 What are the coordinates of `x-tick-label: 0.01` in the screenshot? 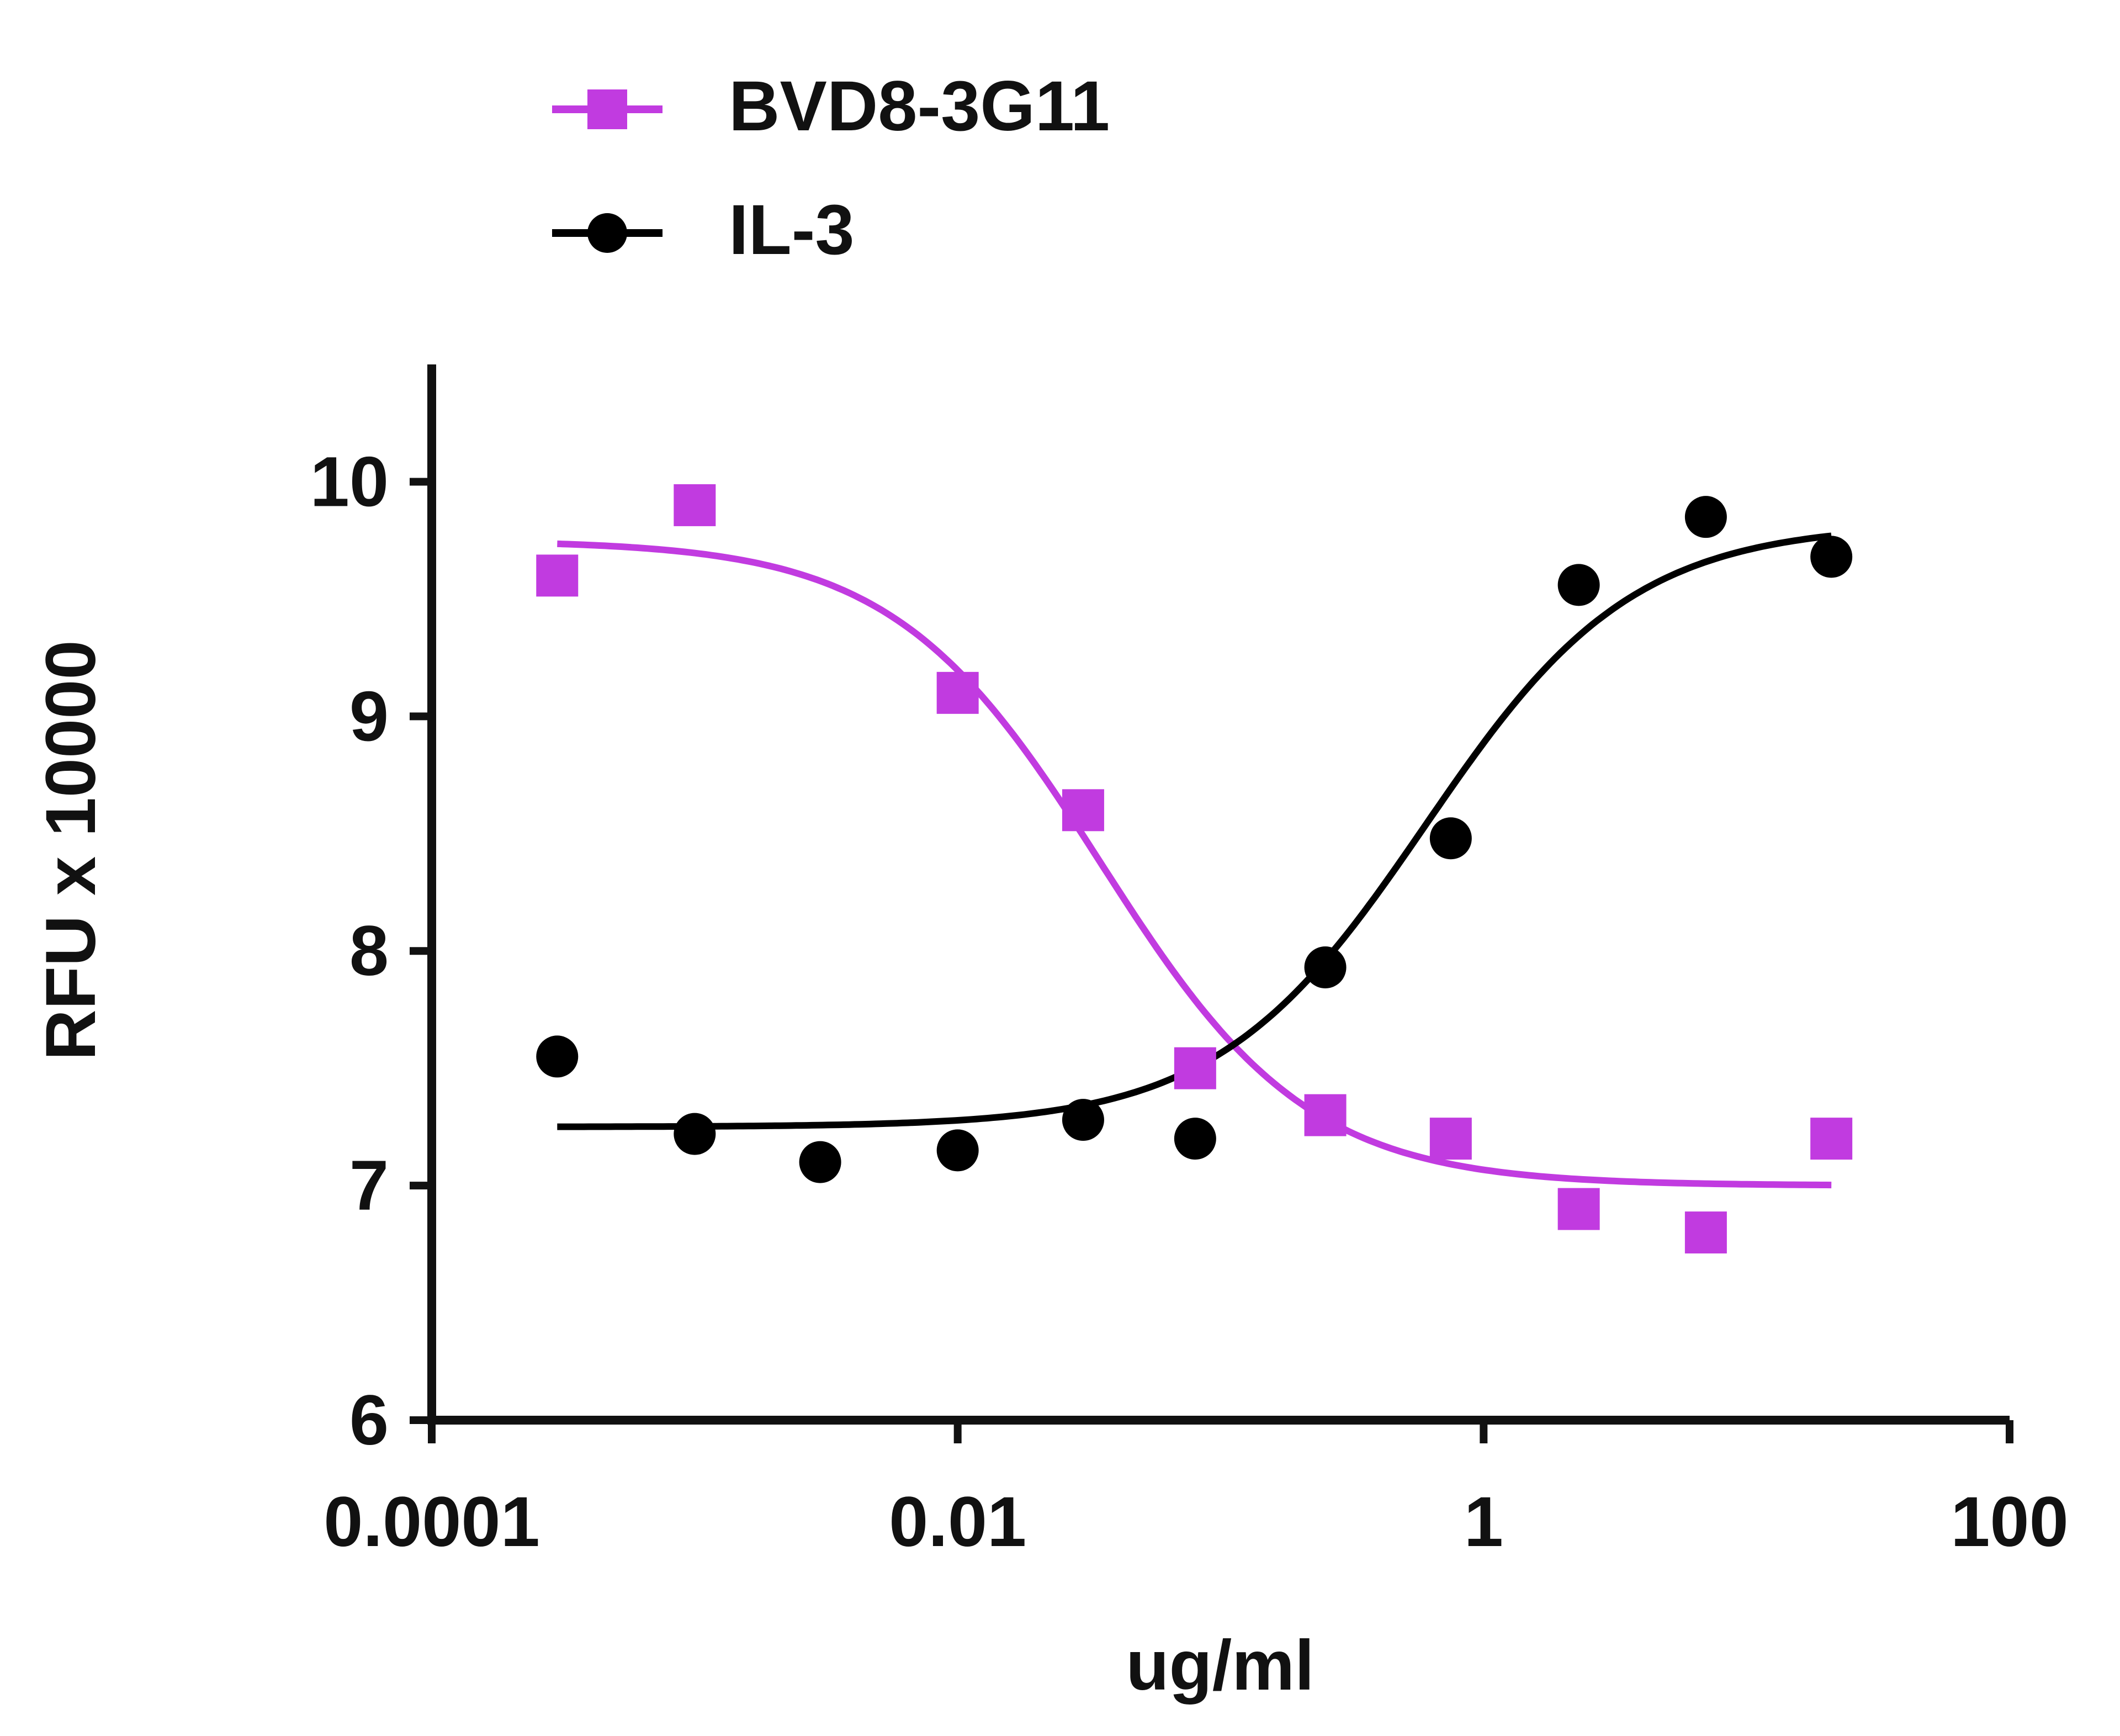 It's located at (958, 1522).